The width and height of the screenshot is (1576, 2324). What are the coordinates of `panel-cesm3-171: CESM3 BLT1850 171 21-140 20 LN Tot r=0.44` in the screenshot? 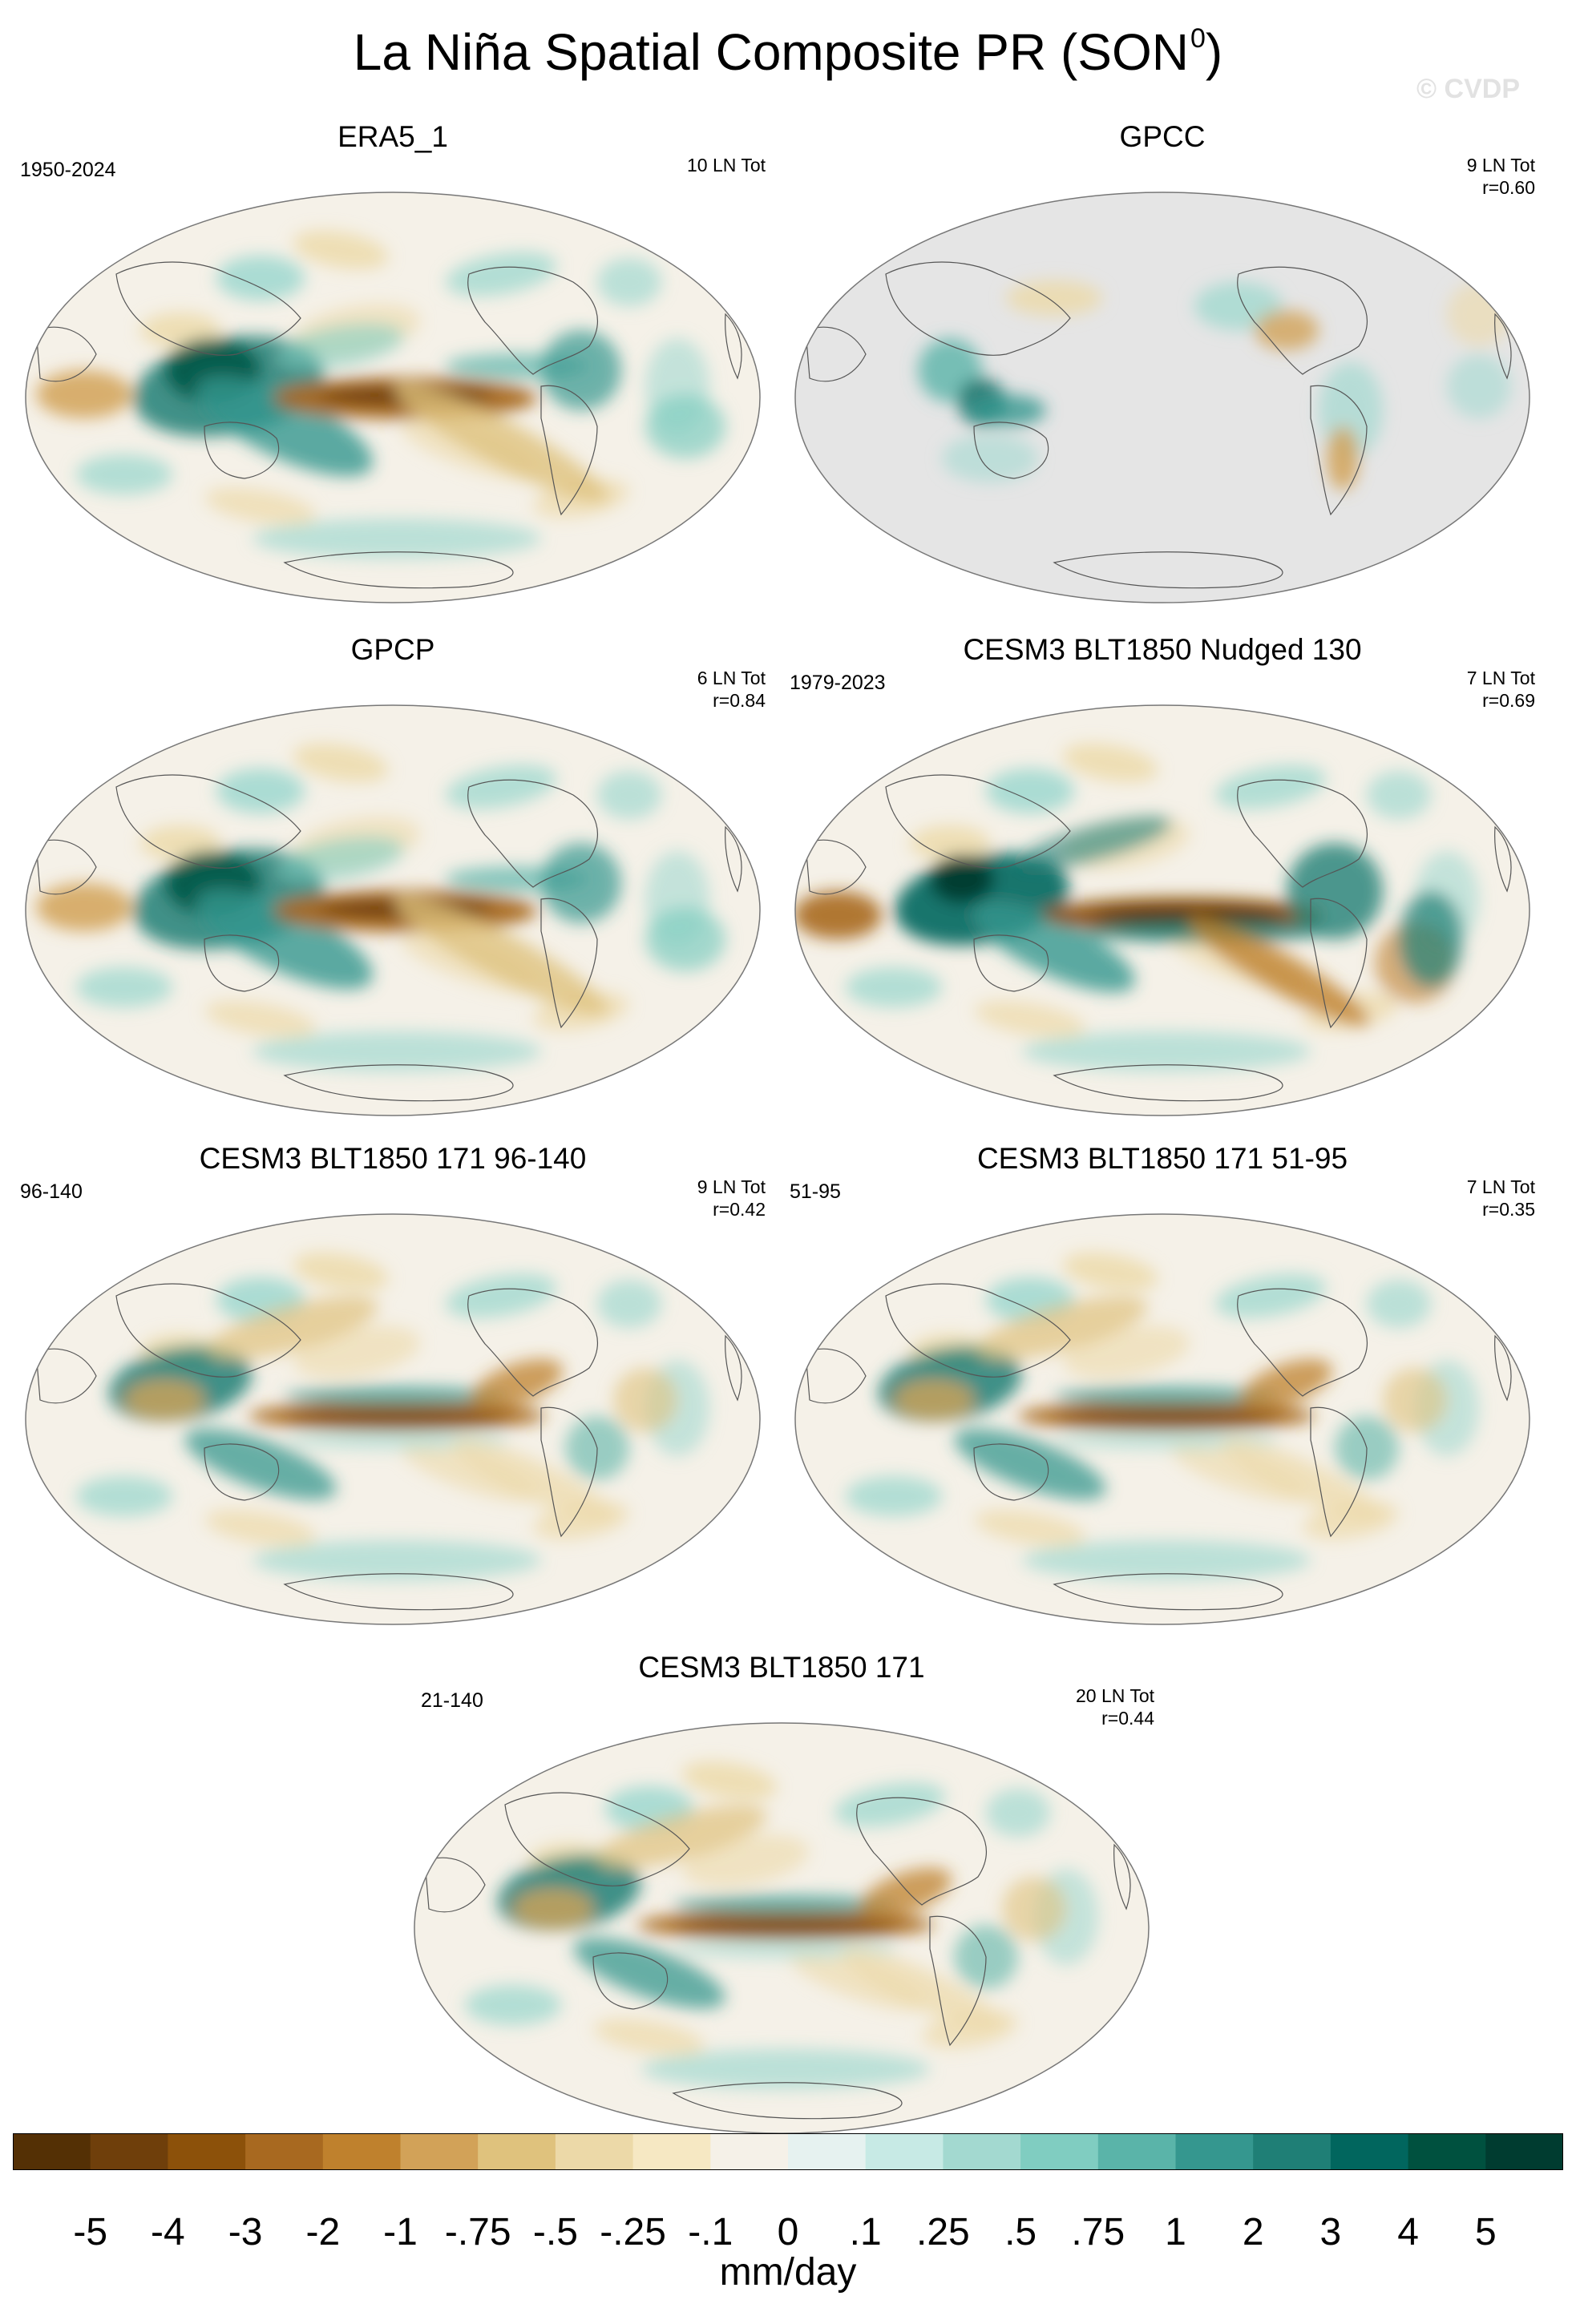 It's located at (781, 1896).